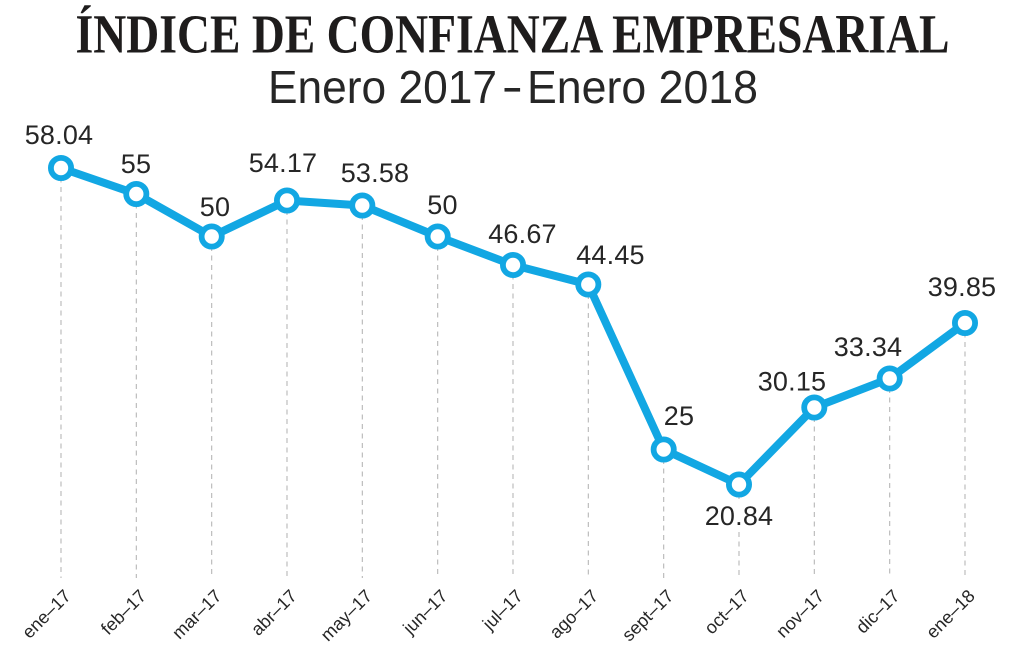  I want to click on svg-text: 58.04, so click(59, 135).